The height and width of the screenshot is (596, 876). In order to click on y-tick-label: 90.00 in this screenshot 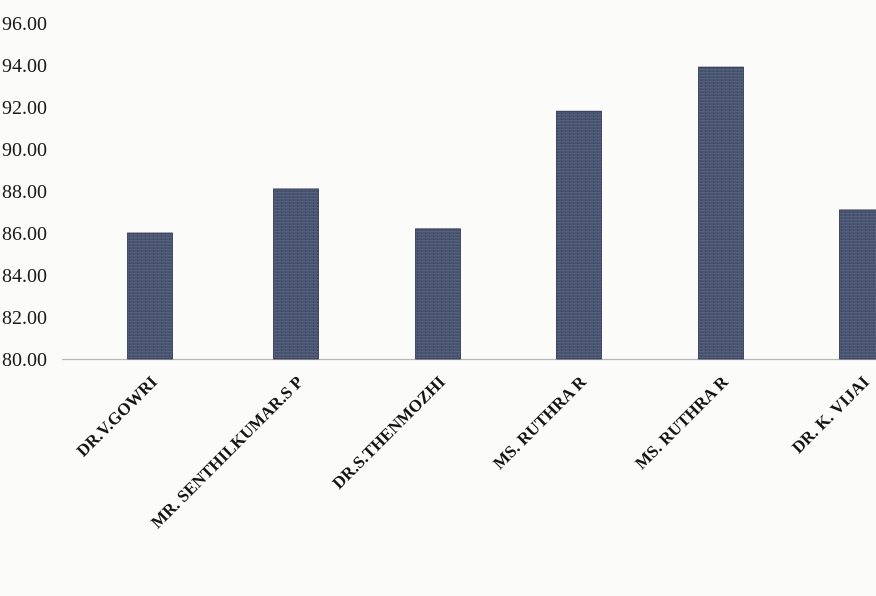, I will do `click(24, 150)`.